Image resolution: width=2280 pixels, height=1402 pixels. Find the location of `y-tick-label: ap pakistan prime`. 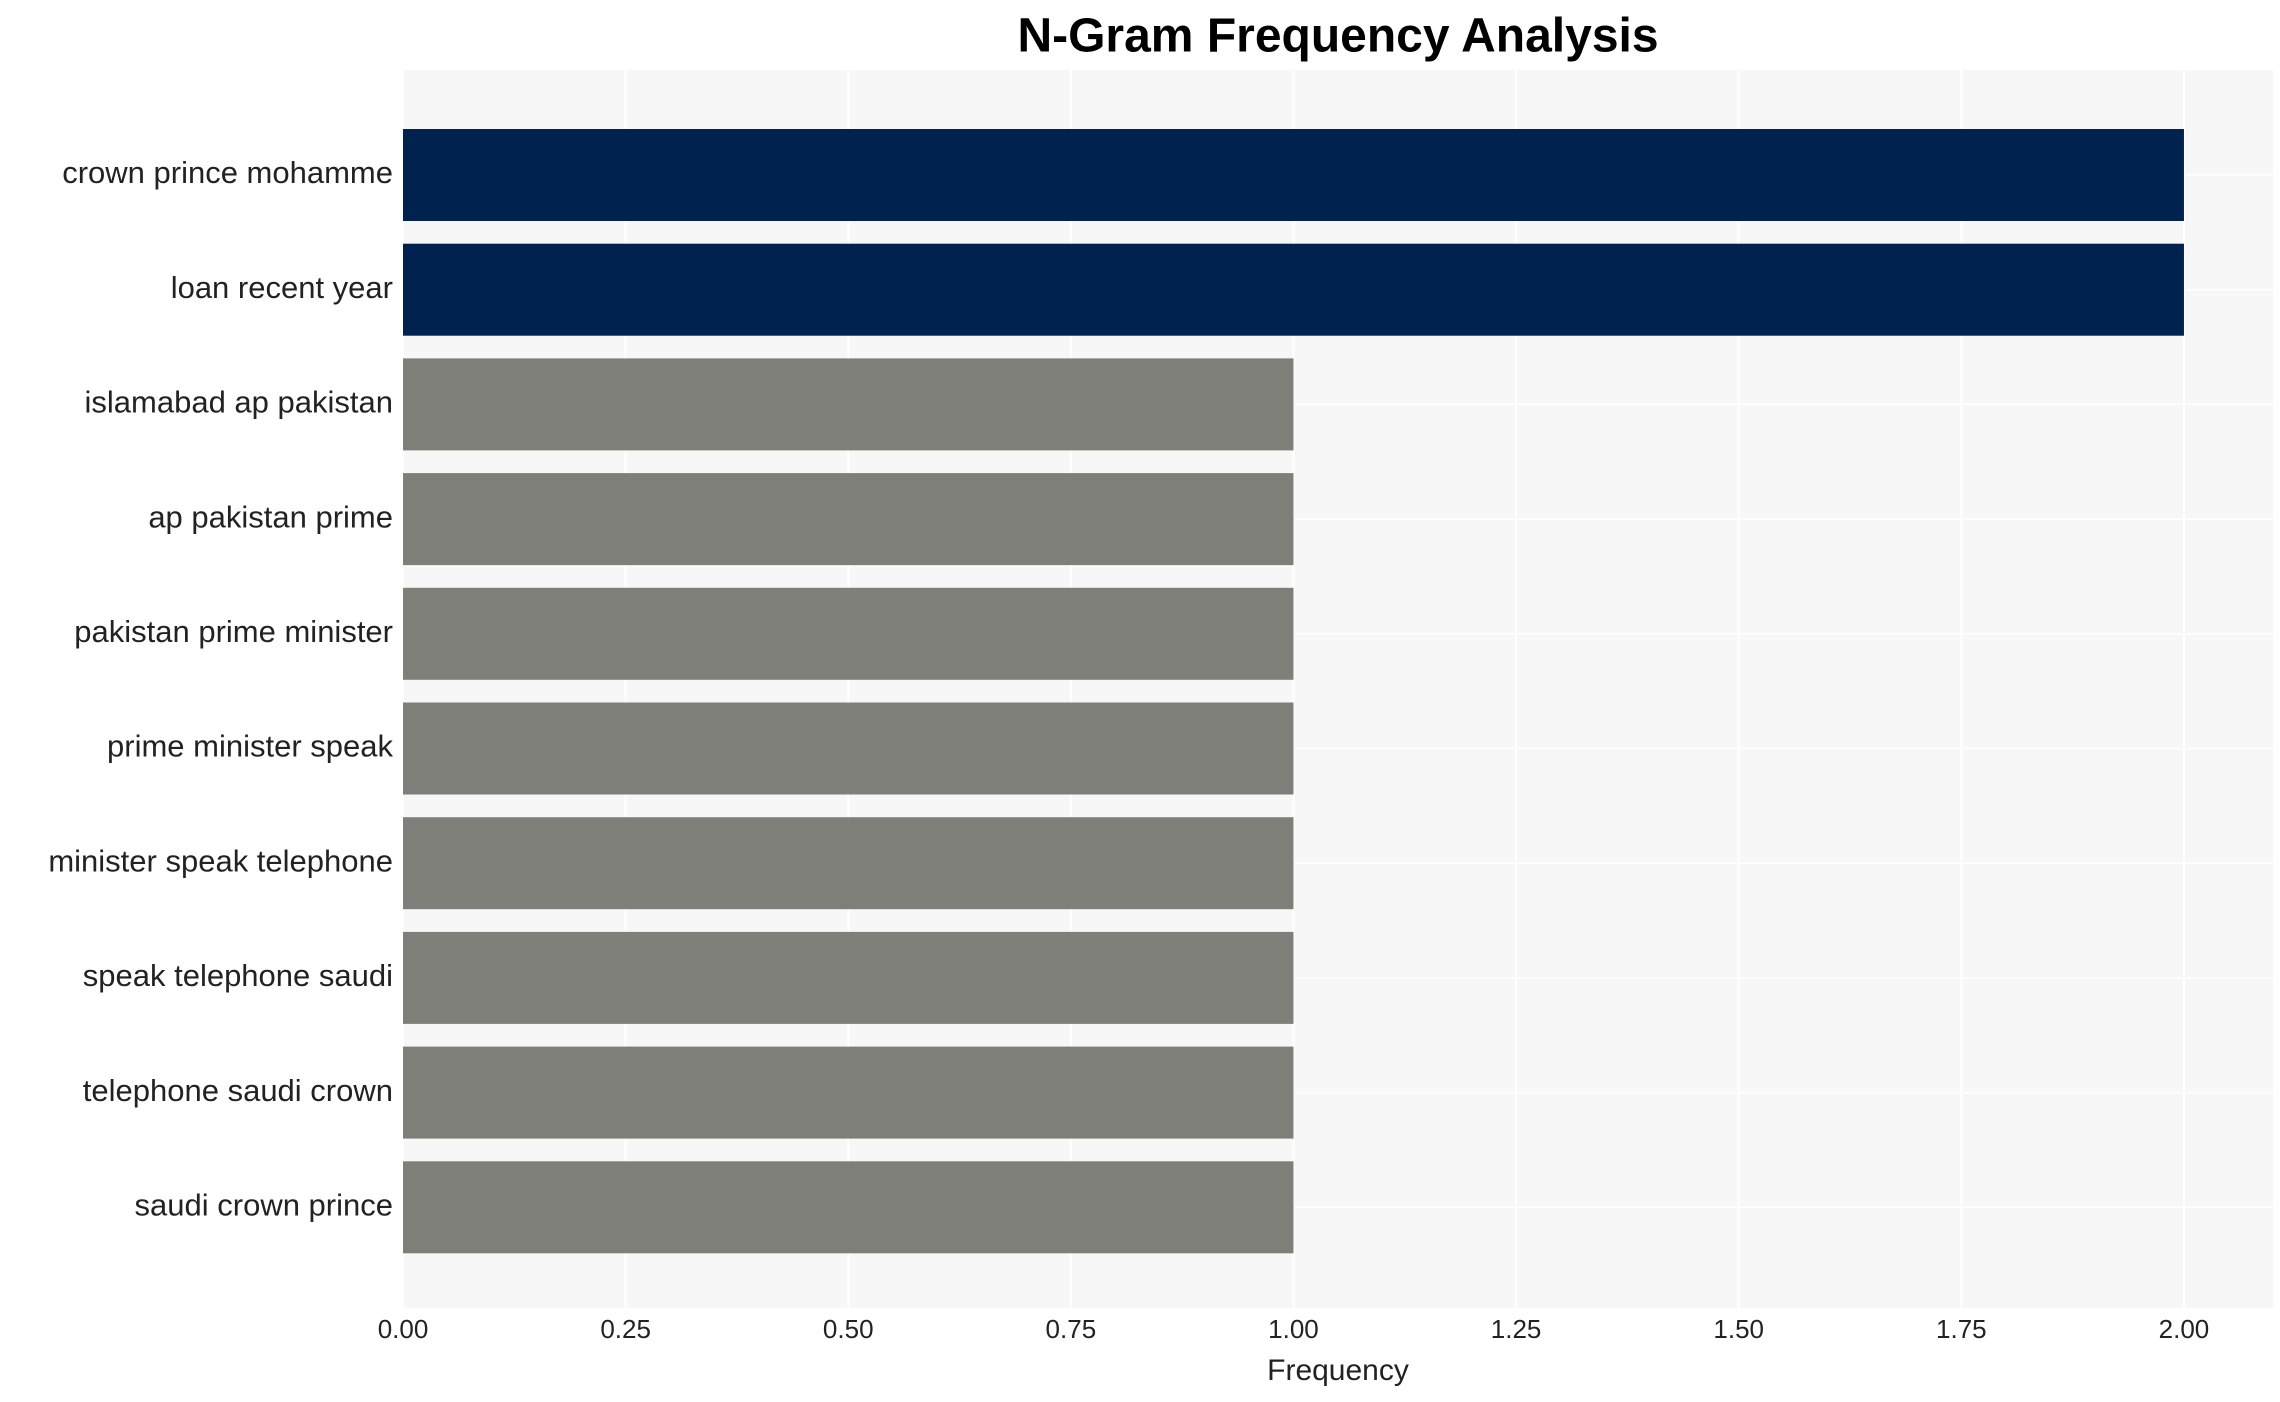

y-tick-label: ap pakistan prime is located at coordinates (270, 516).